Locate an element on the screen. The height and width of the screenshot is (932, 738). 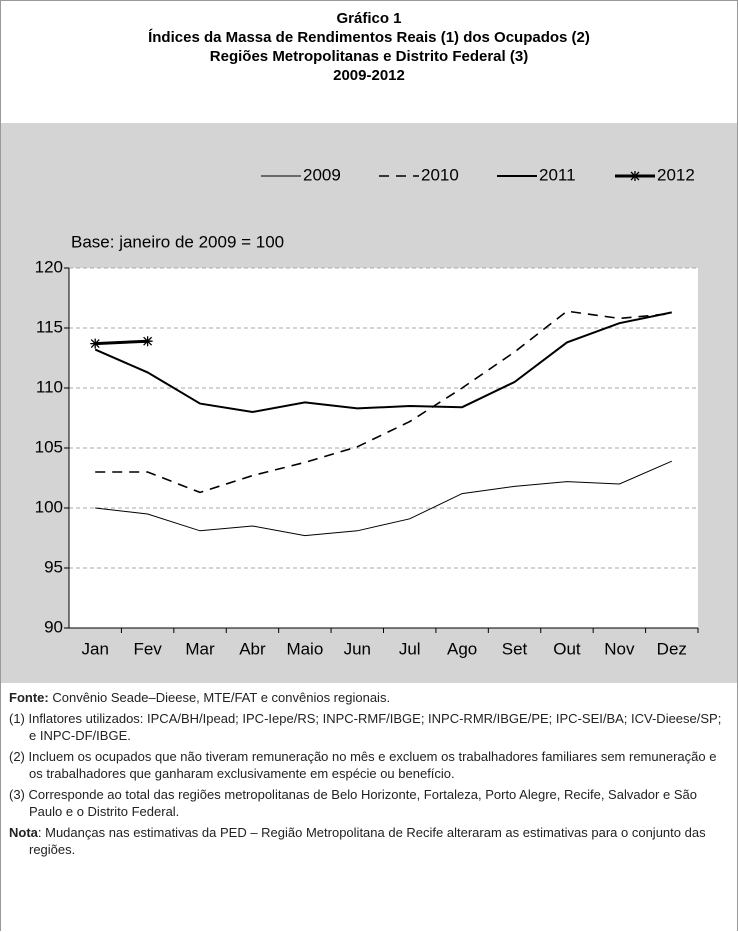
note-label: Nota is located at coordinates (23, 832).